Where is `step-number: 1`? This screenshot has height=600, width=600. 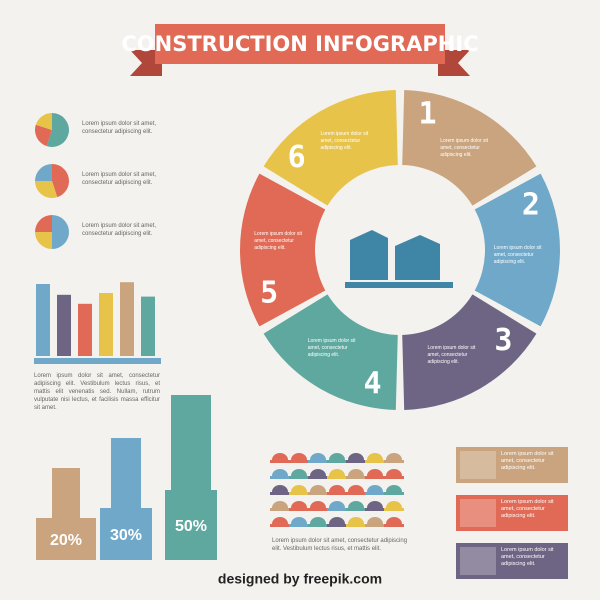 step-number: 1 is located at coordinates (427, 113).